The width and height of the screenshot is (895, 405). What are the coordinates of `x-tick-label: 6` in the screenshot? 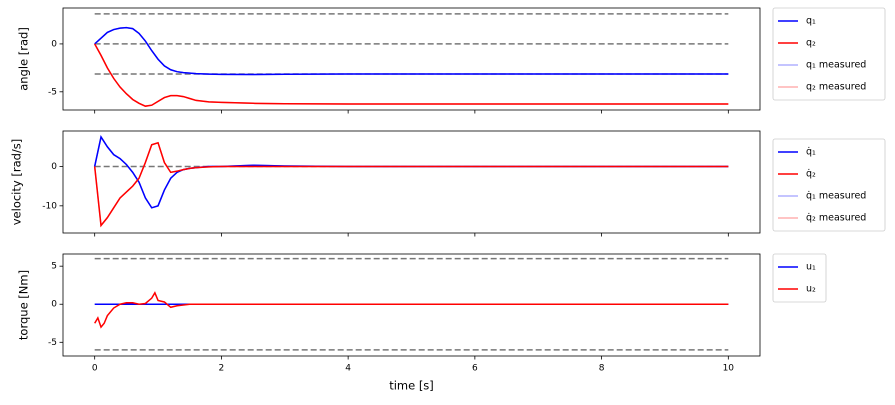 It's located at (475, 369).